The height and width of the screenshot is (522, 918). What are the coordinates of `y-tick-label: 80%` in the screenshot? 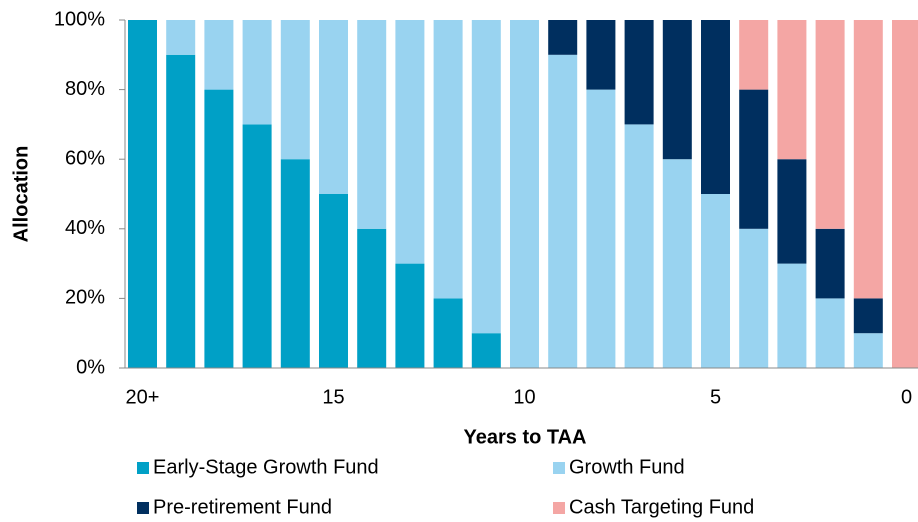 It's located at (85, 89).